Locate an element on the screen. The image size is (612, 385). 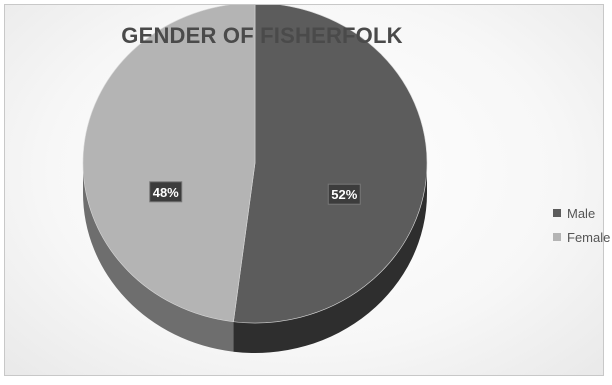
data-label-box-male is located at coordinates (344, 194).